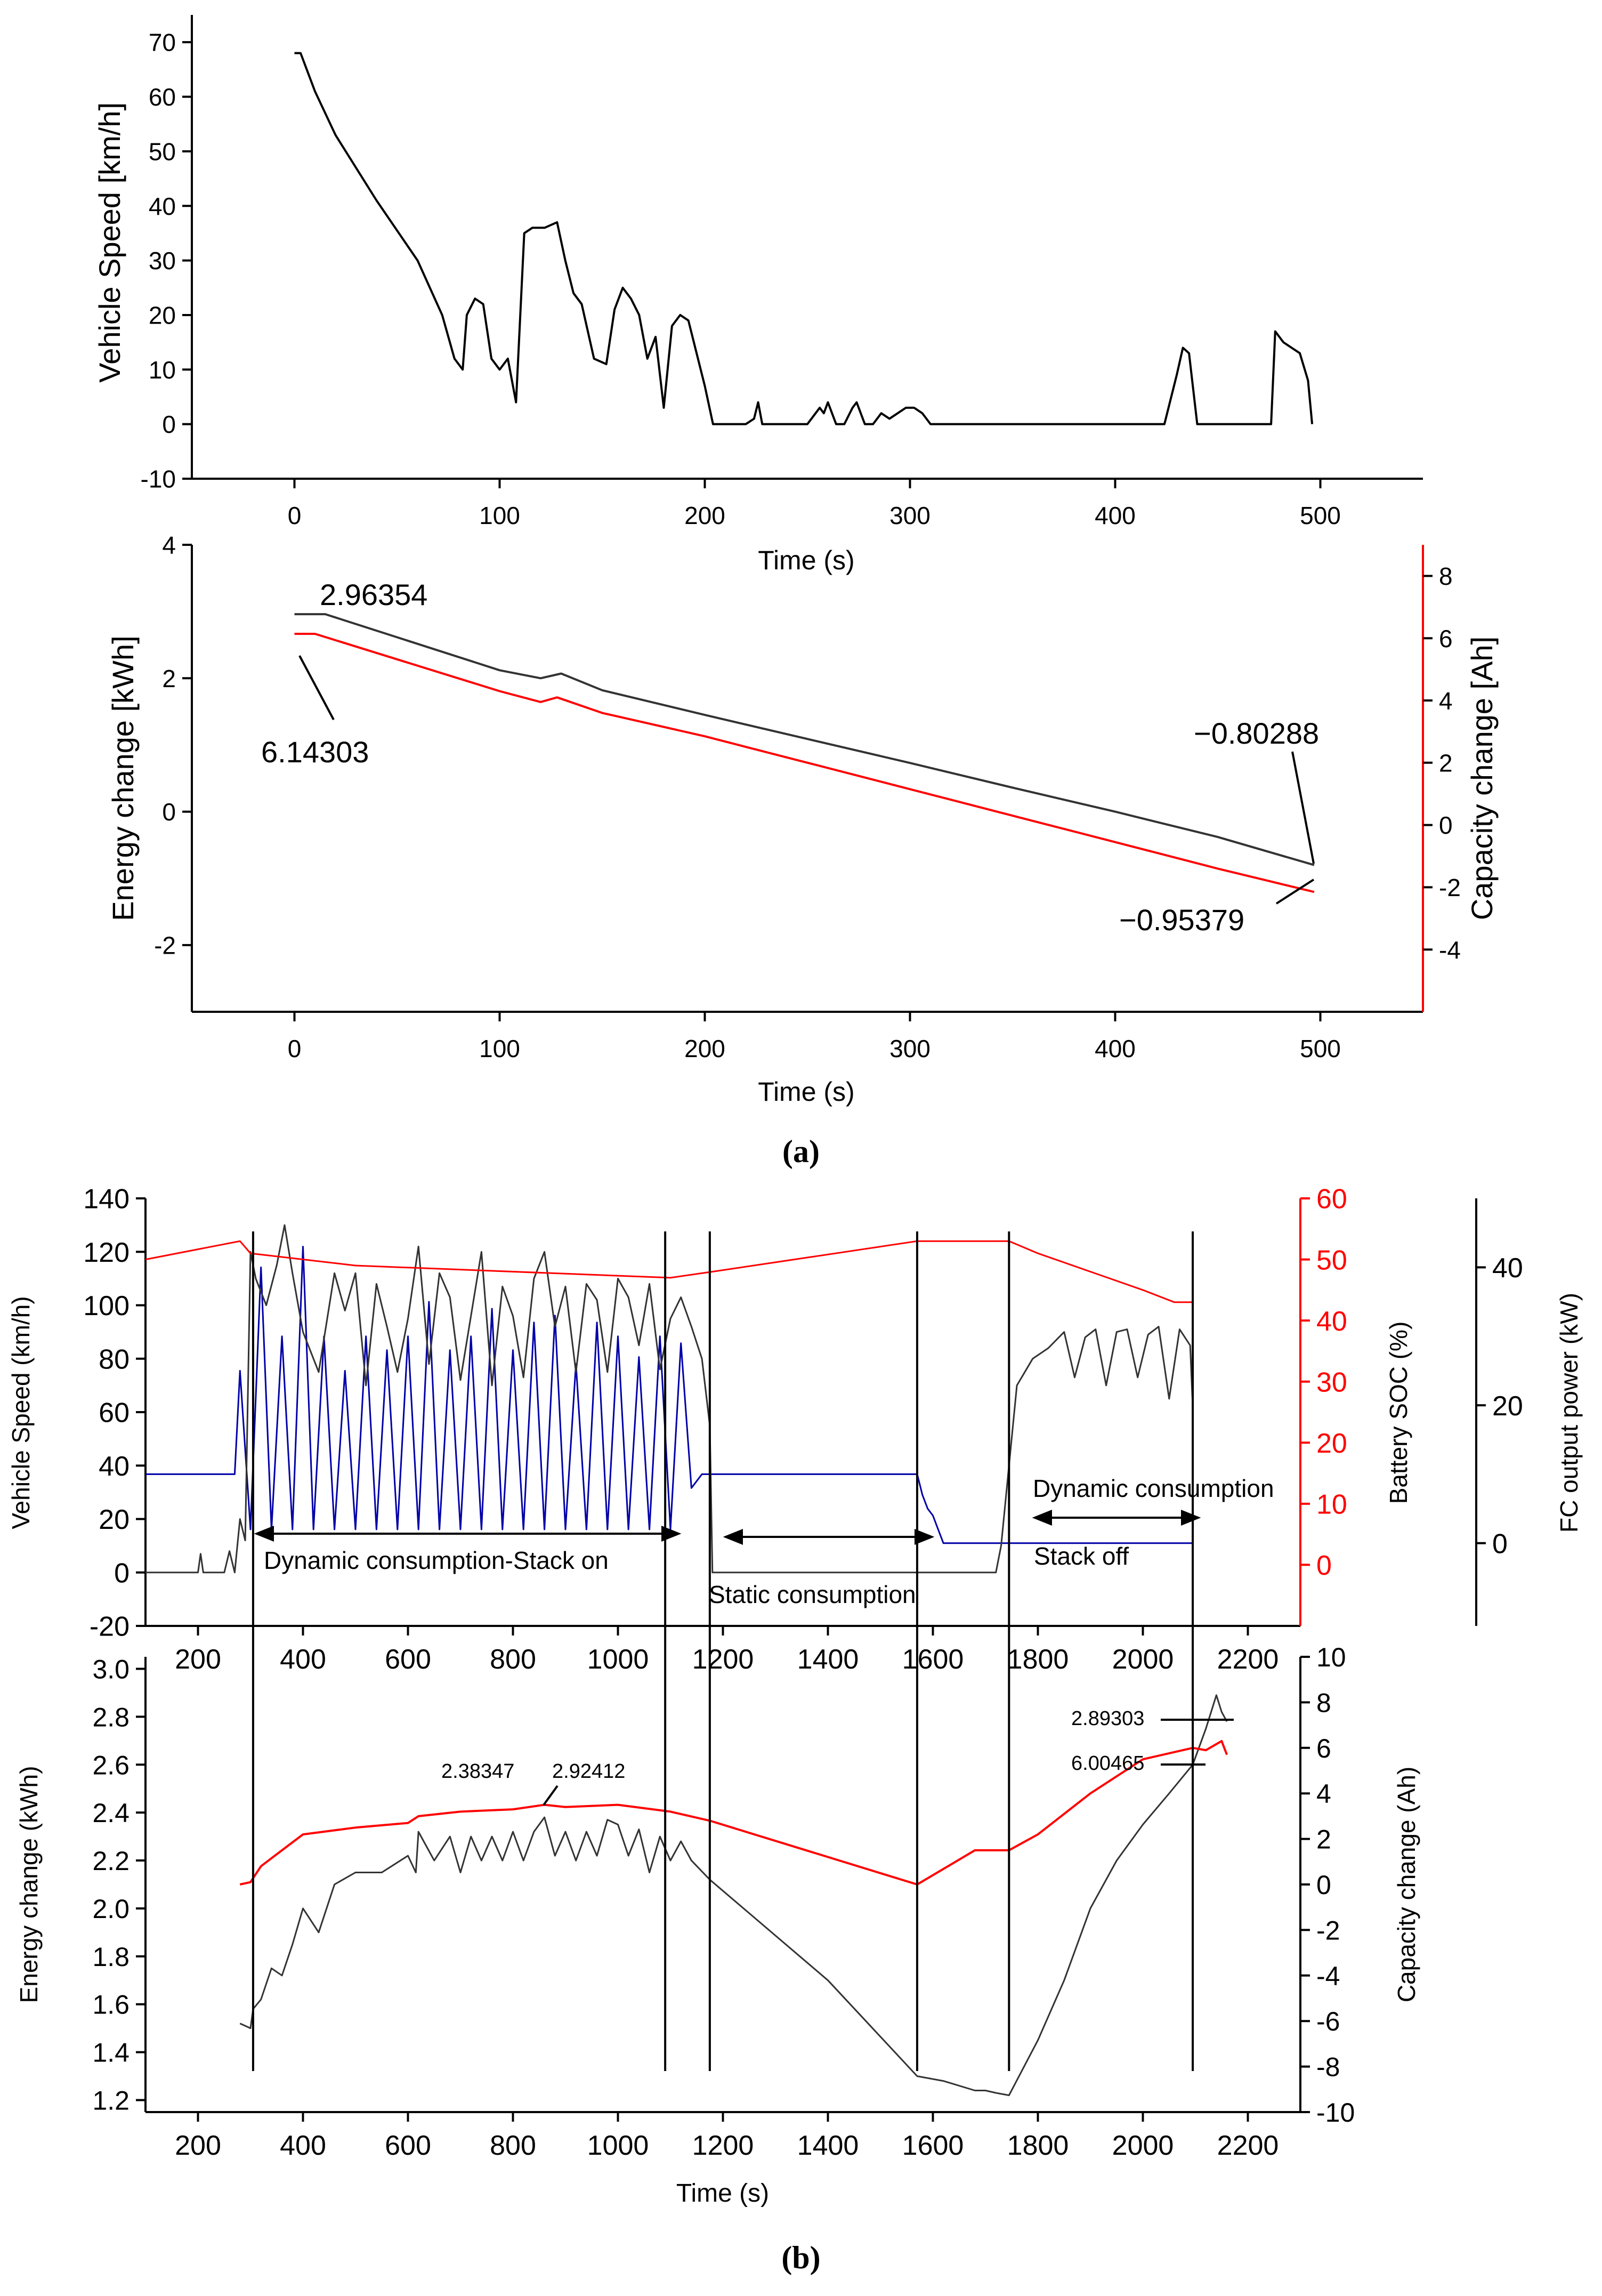 This screenshot has height=2296, width=1602. Describe the element at coordinates (1323, 1885) in the screenshot. I see `right-tick-label-0: 0` at that location.